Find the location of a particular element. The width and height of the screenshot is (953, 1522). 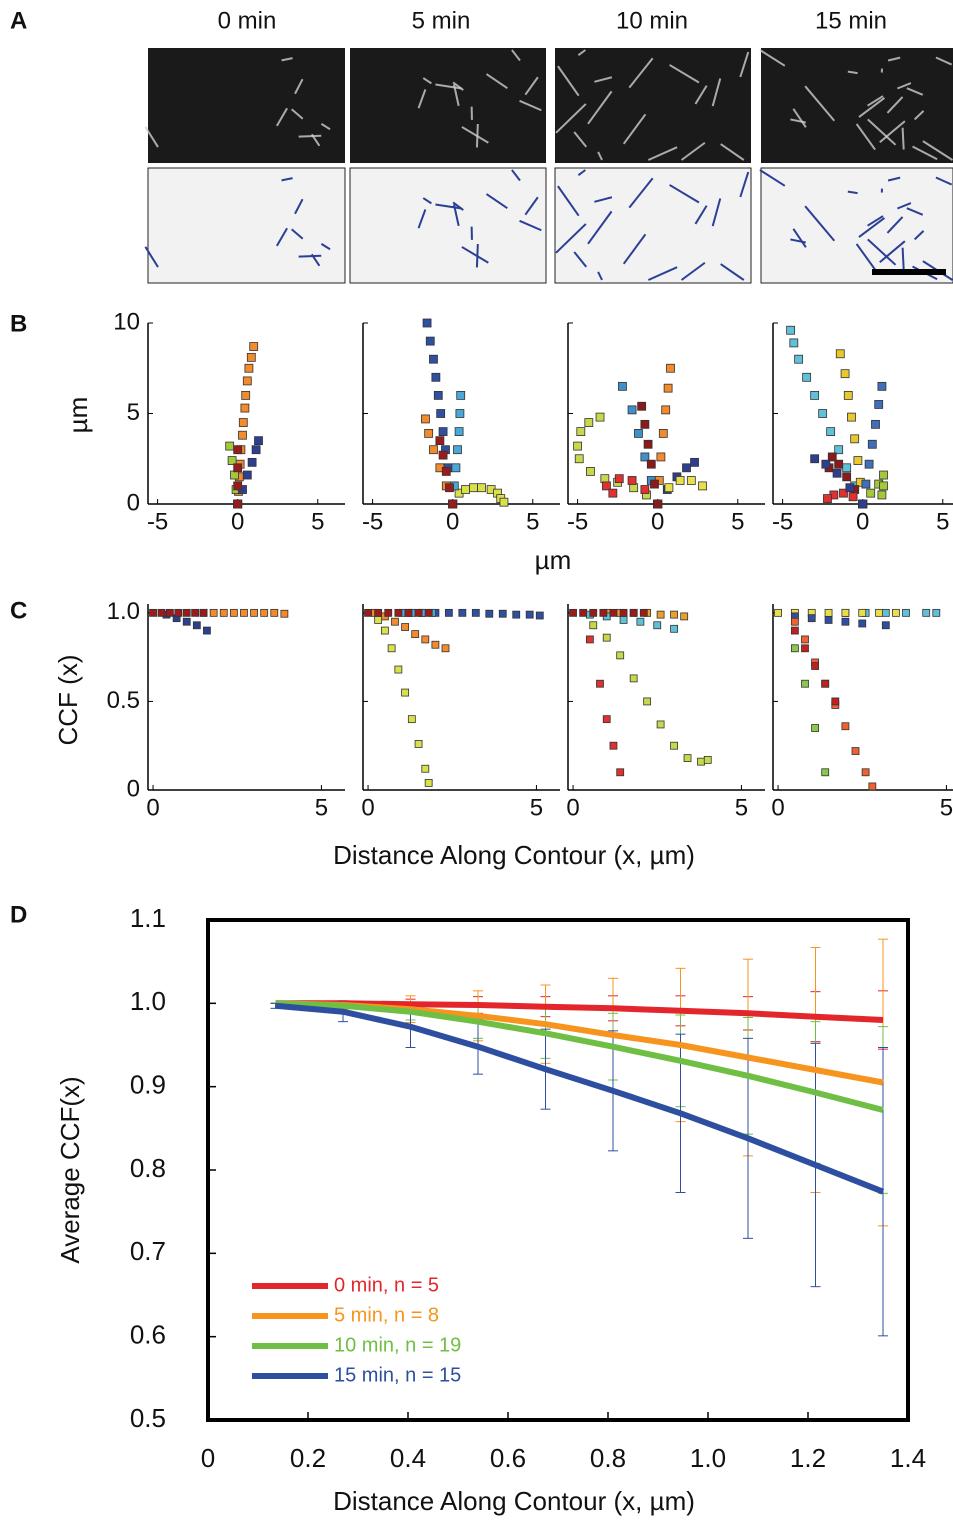

y-tick-label: 0.6 is located at coordinates (148, 1335).